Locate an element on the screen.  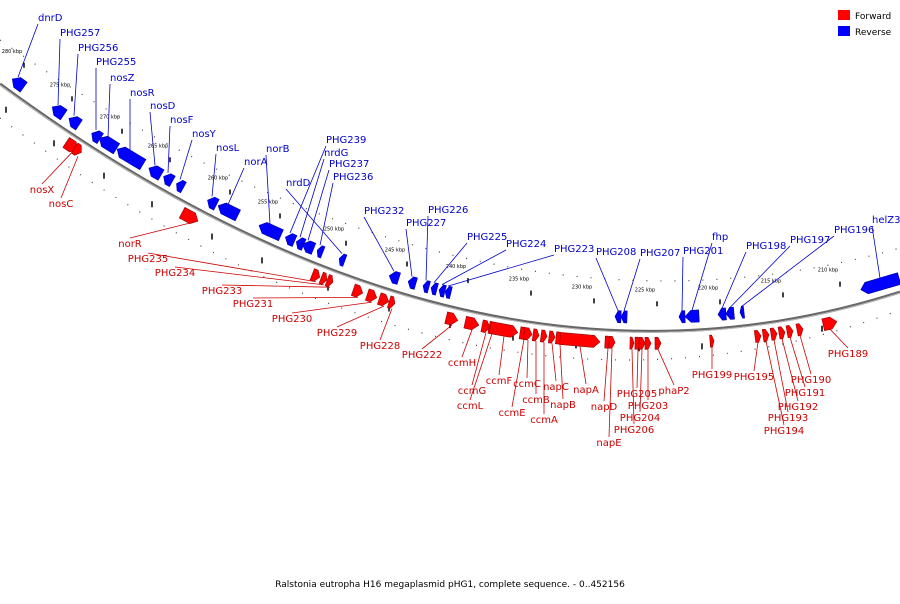
tick-label: 260 kbp is located at coordinates (218, 179).